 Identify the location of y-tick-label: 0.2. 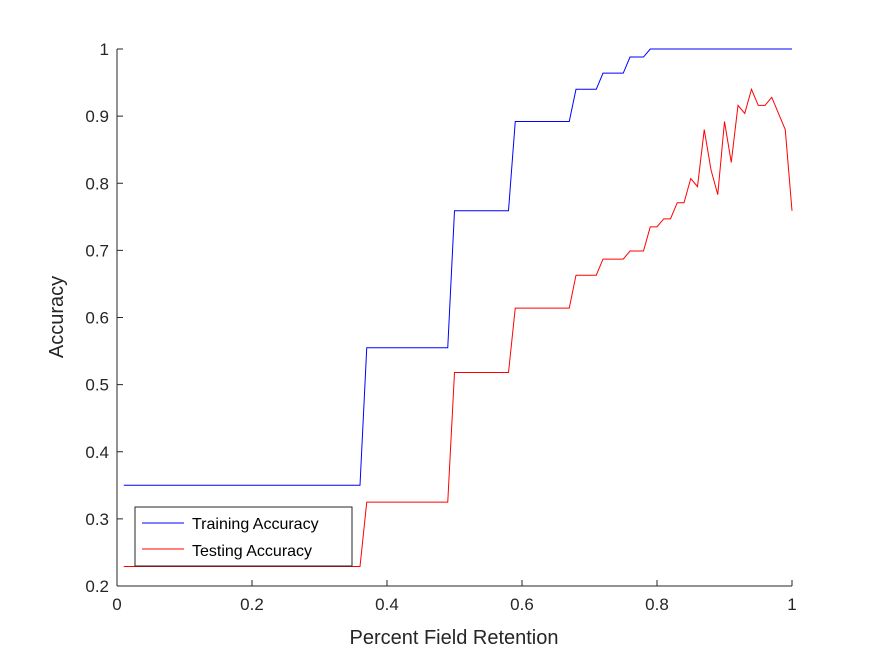
(97, 586).